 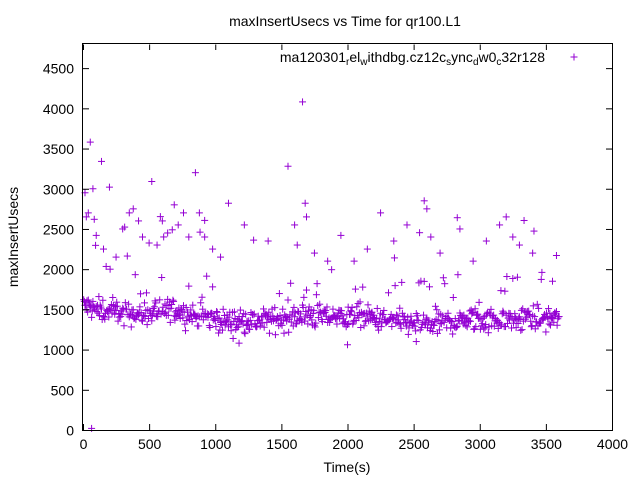 I want to click on y-tick-label: 3000, so click(x=58, y=189).